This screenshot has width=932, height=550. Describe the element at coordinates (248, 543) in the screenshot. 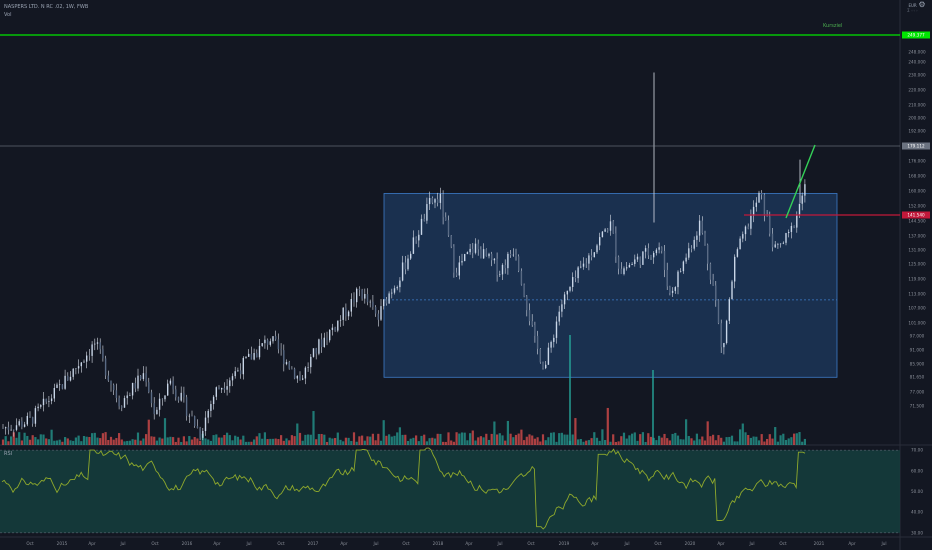

I see `time-tick-label: Jul` at that location.